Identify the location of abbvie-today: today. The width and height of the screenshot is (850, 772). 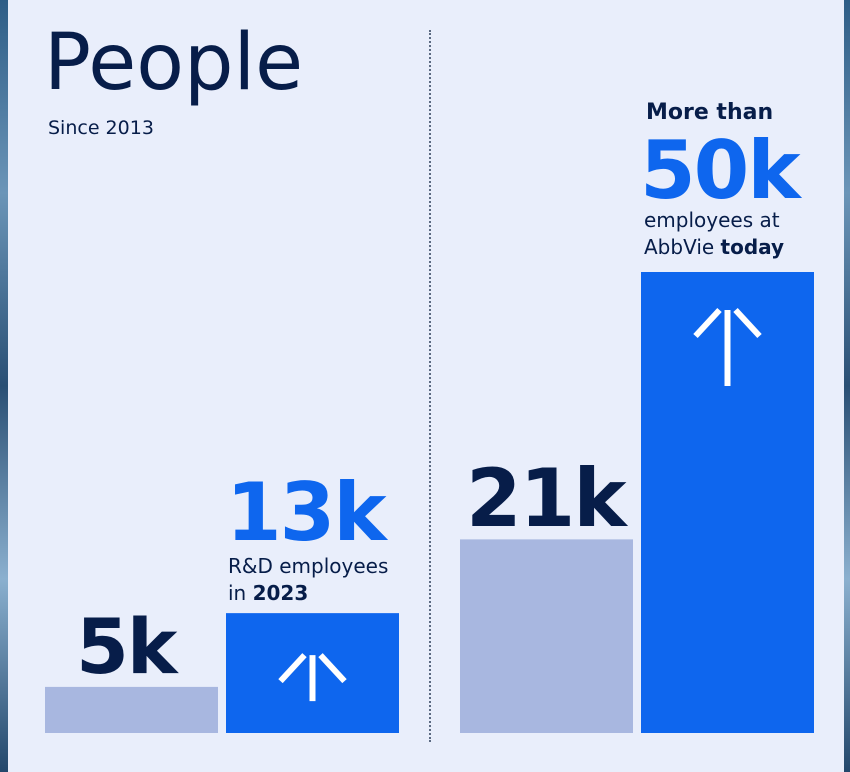
(752, 247).